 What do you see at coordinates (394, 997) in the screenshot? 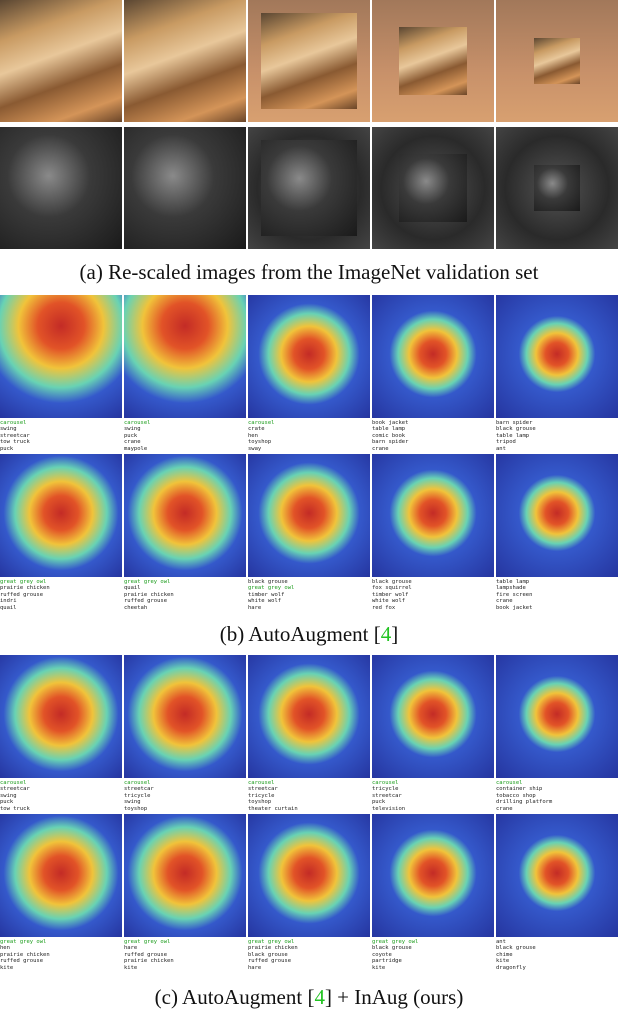
I see `caption-text: ] + InAug (ours)` at bounding box center [394, 997].